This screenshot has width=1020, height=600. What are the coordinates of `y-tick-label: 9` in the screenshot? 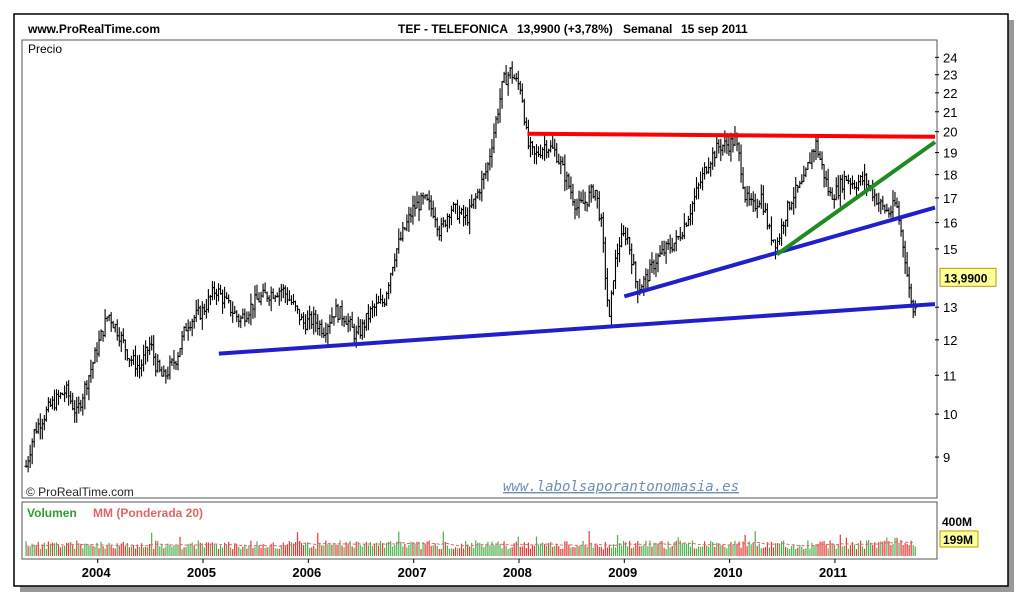 It's located at (946, 457).